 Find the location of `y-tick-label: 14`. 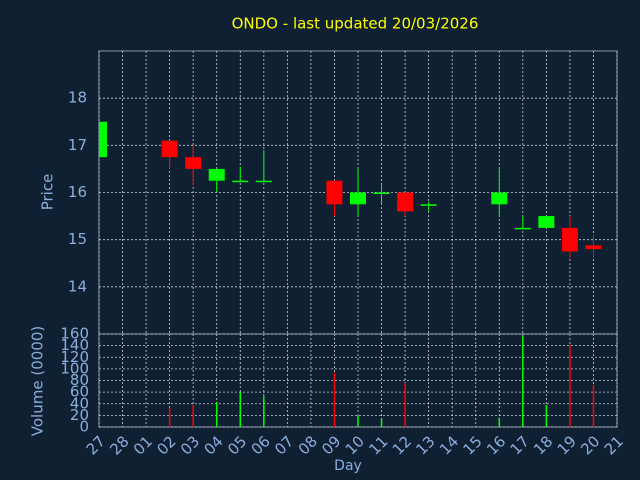

y-tick-label: 14 is located at coordinates (77, 286).